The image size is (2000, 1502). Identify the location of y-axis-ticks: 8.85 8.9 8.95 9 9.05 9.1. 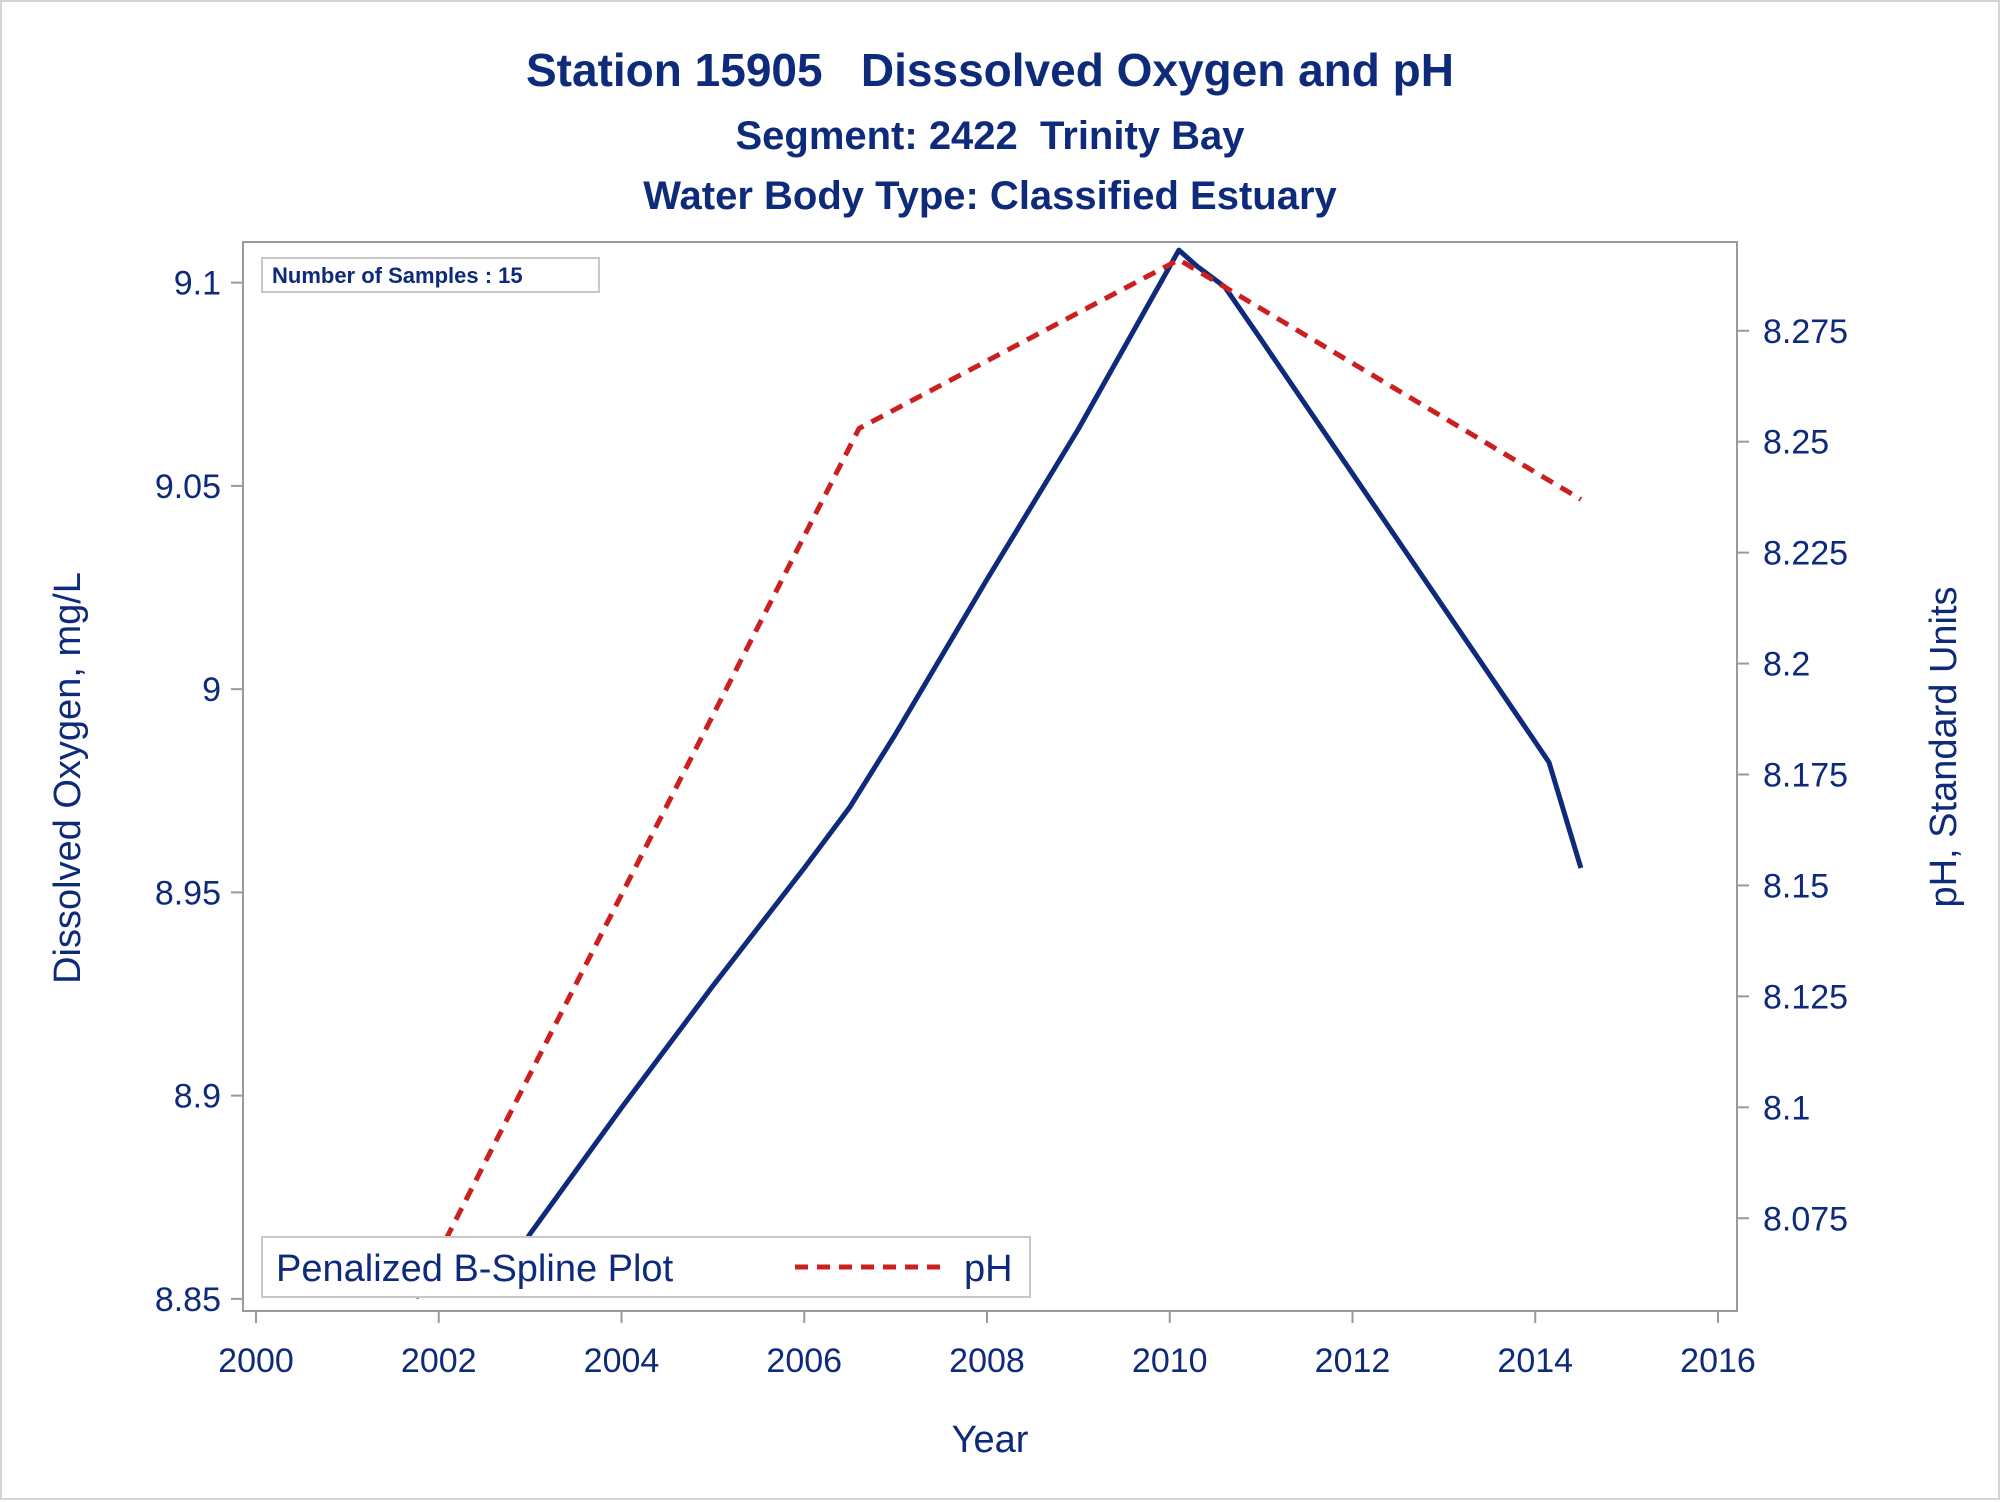
(199, 792).